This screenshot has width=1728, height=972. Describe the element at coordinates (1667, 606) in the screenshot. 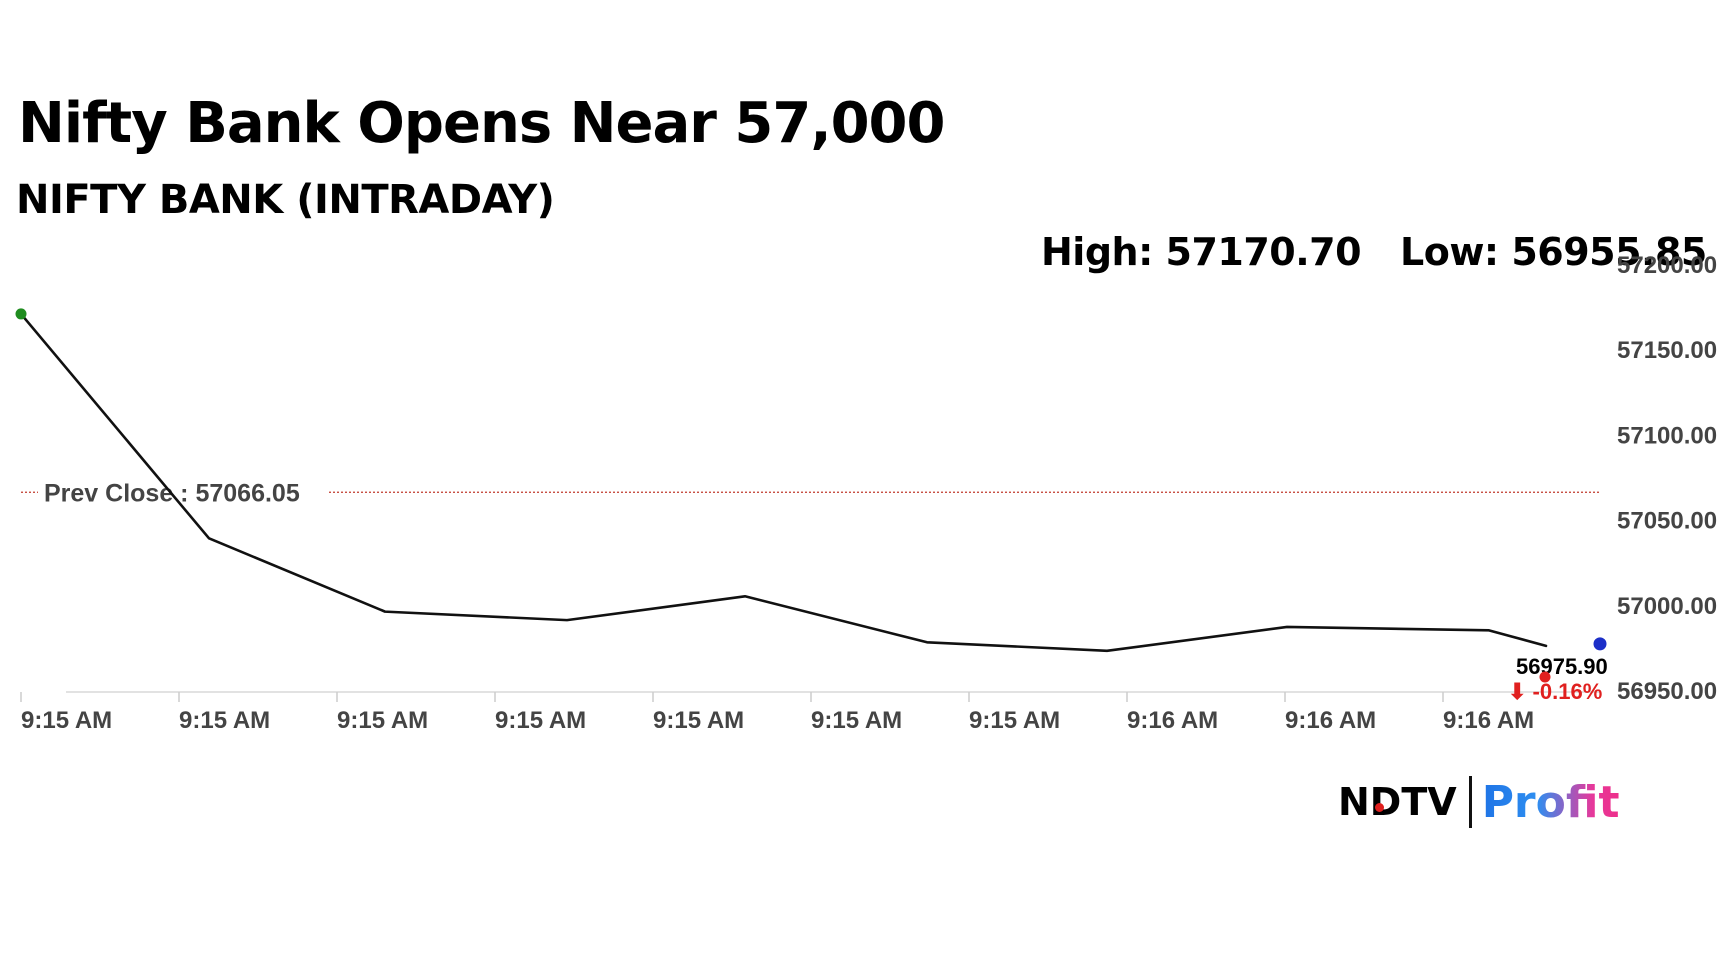

I see `y-tick-label: 57000.00` at that location.